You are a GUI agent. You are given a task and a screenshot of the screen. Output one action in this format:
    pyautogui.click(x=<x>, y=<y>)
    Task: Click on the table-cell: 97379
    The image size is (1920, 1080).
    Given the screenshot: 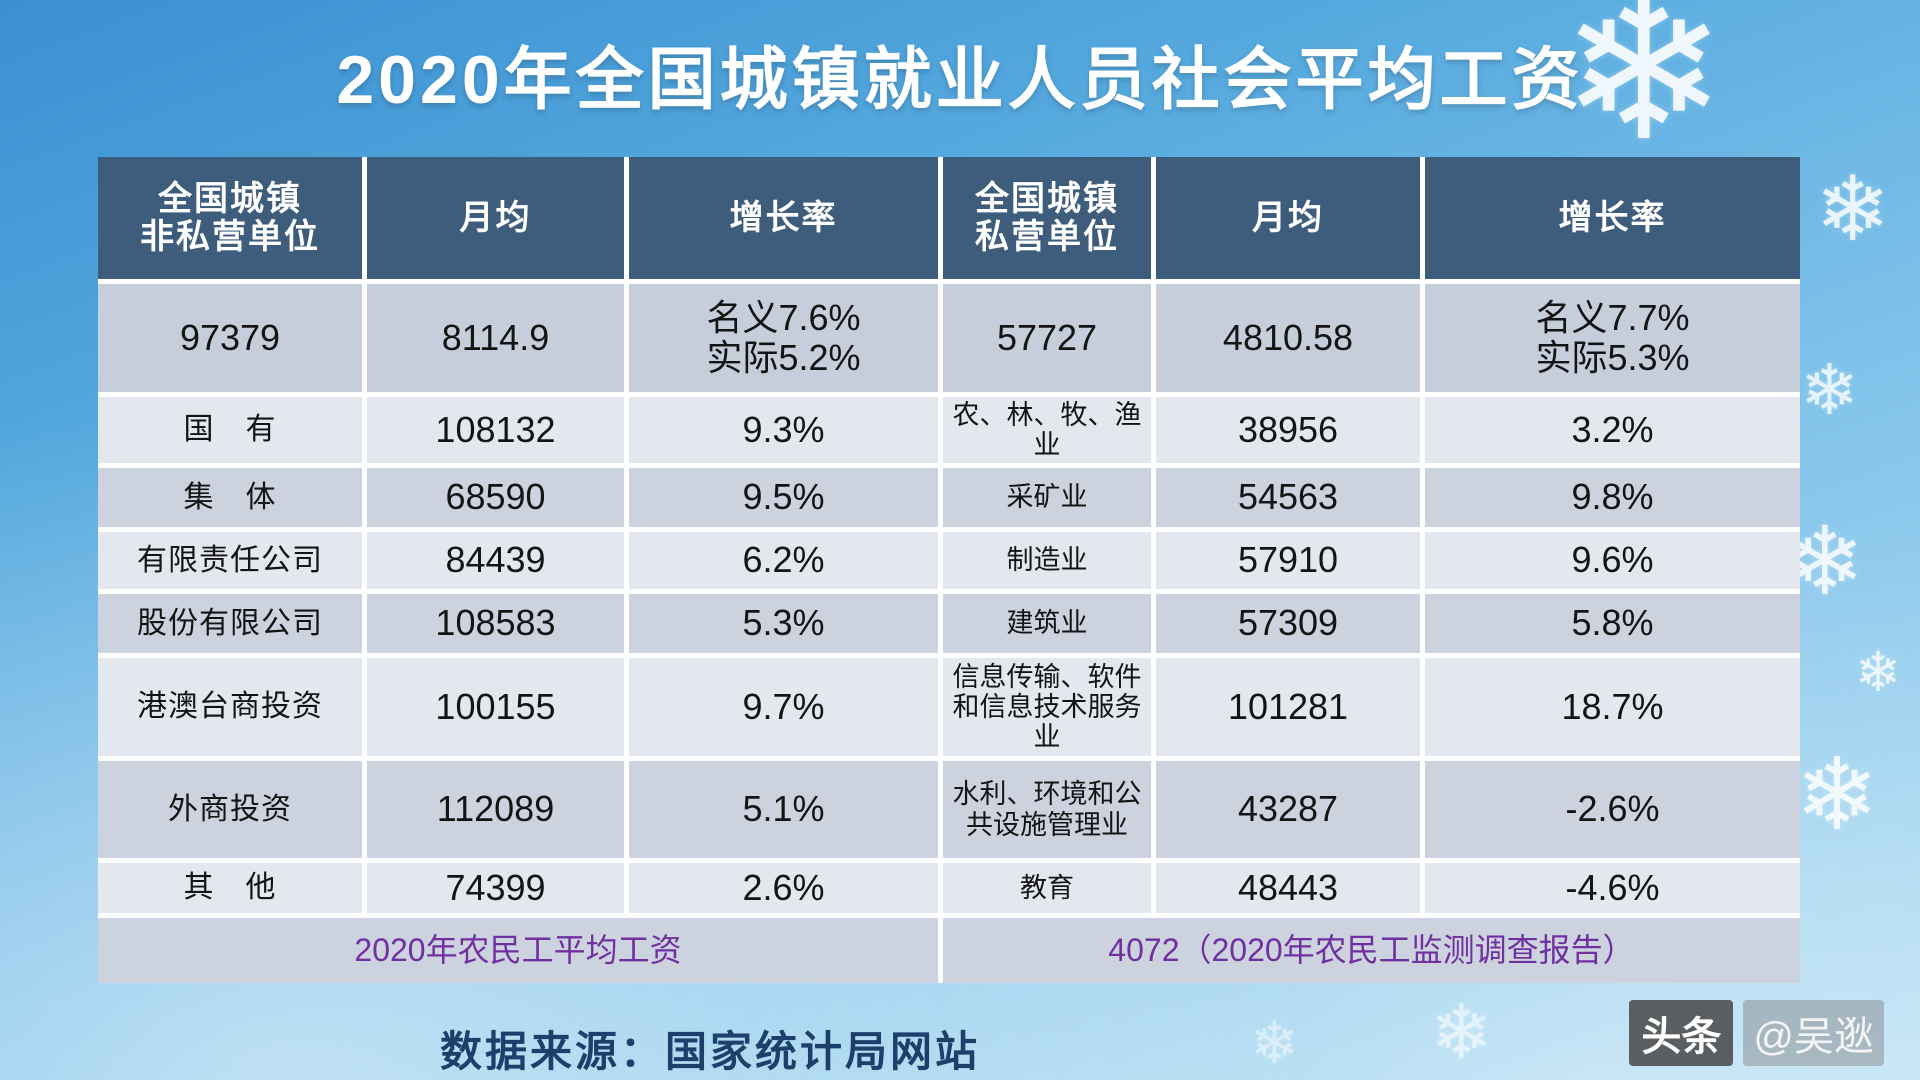 What is the action you would take?
    pyautogui.click(x=230, y=338)
    